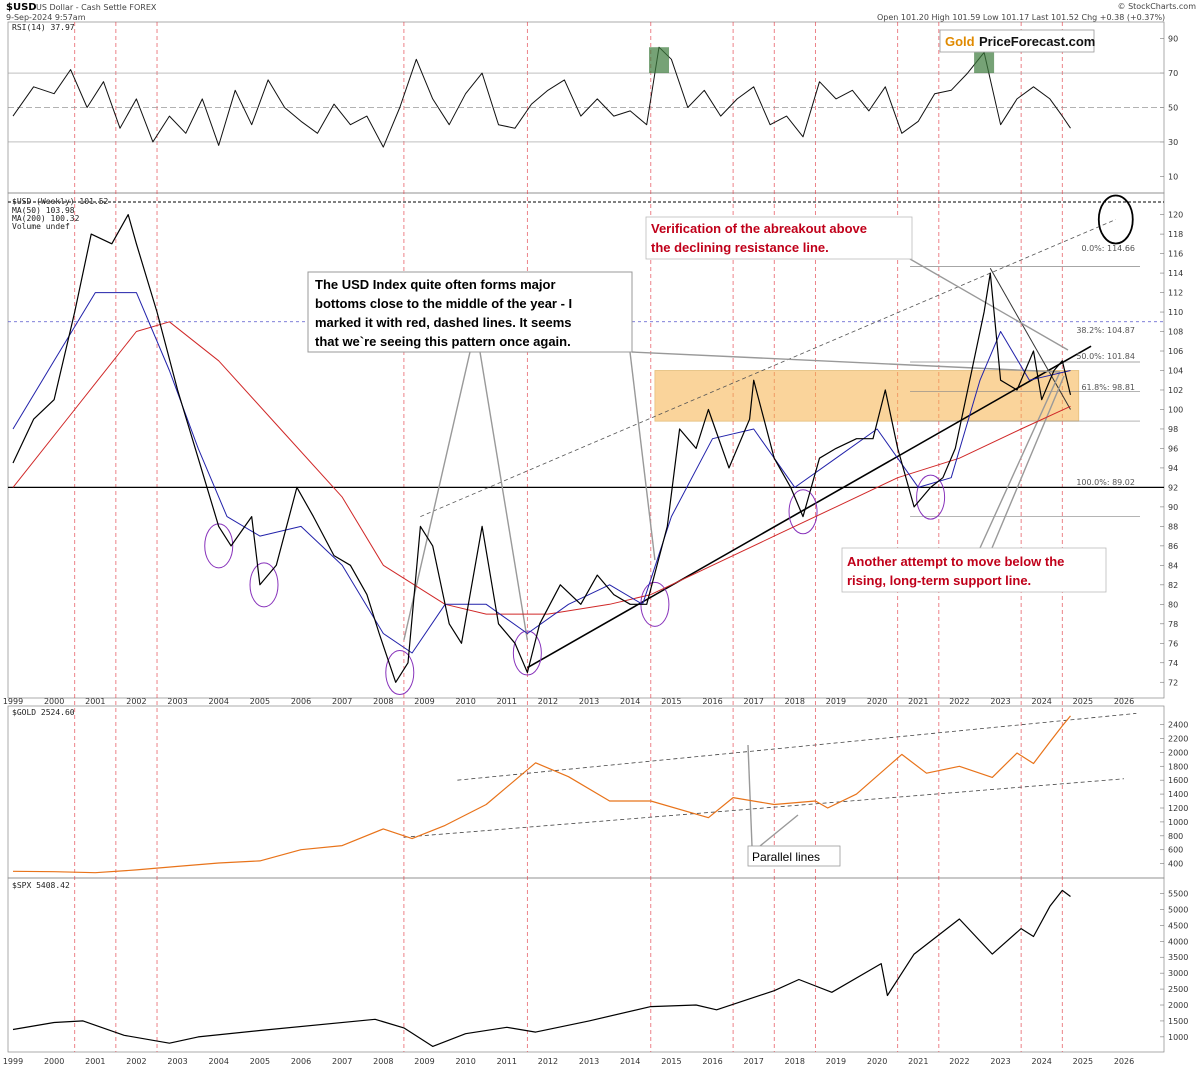 The height and width of the screenshot is (1070, 1200). Describe the element at coordinates (465, 701) in the screenshot. I see `x-tick-usd-2010: 2010` at that location.